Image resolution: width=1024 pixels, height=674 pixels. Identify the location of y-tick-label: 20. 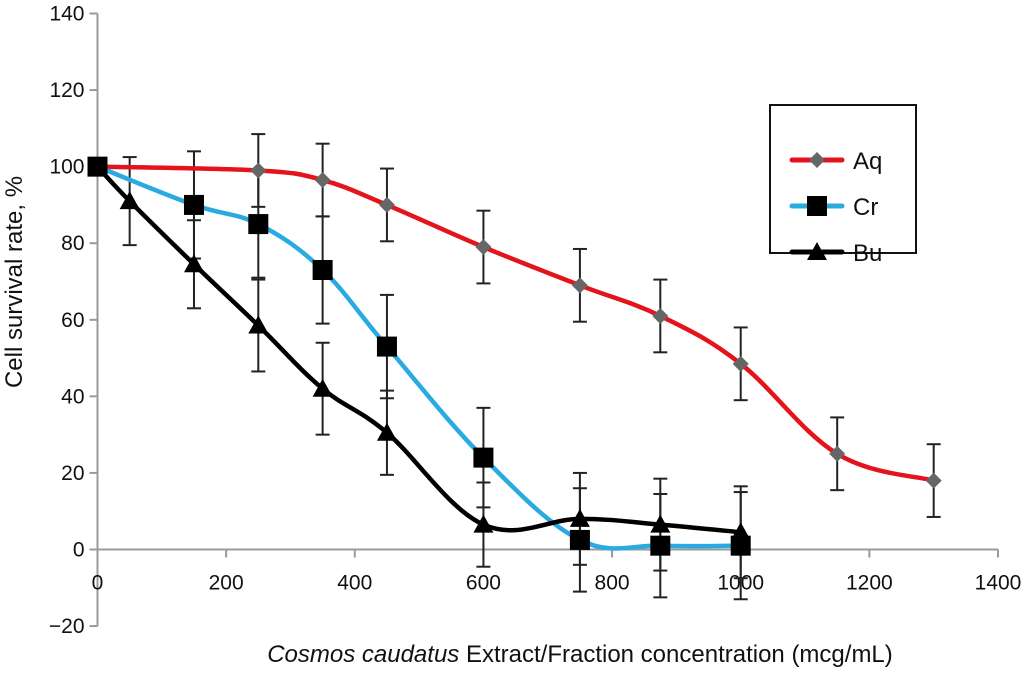
(72, 473).